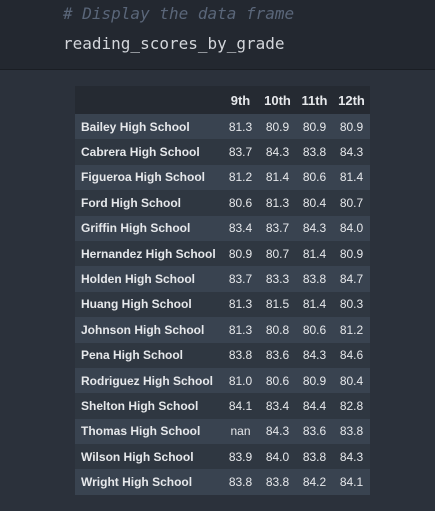  What do you see at coordinates (351, 279) in the screenshot?
I see `table-cell: 84.7` at bounding box center [351, 279].